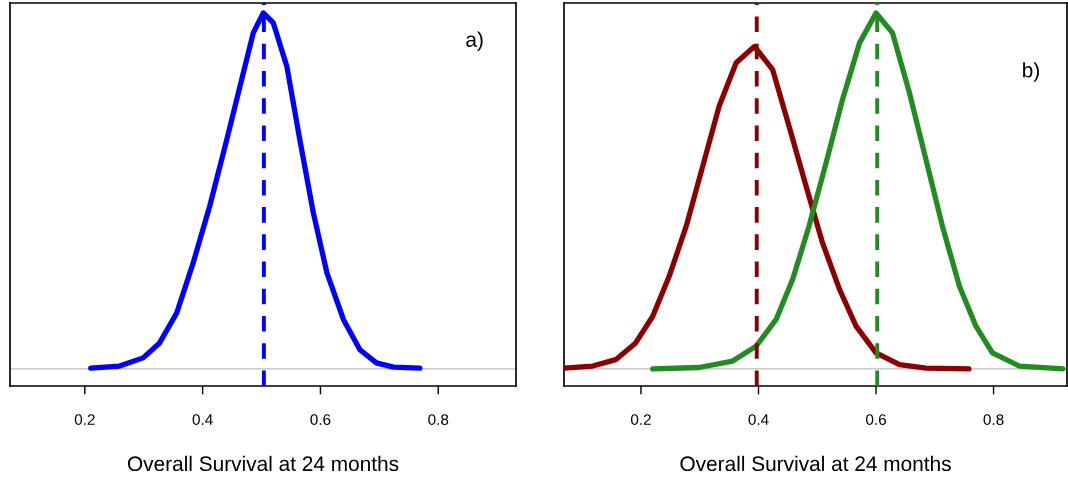 The image size is (1068, 486). I want to click on annotation: b), so click(1031, 72).